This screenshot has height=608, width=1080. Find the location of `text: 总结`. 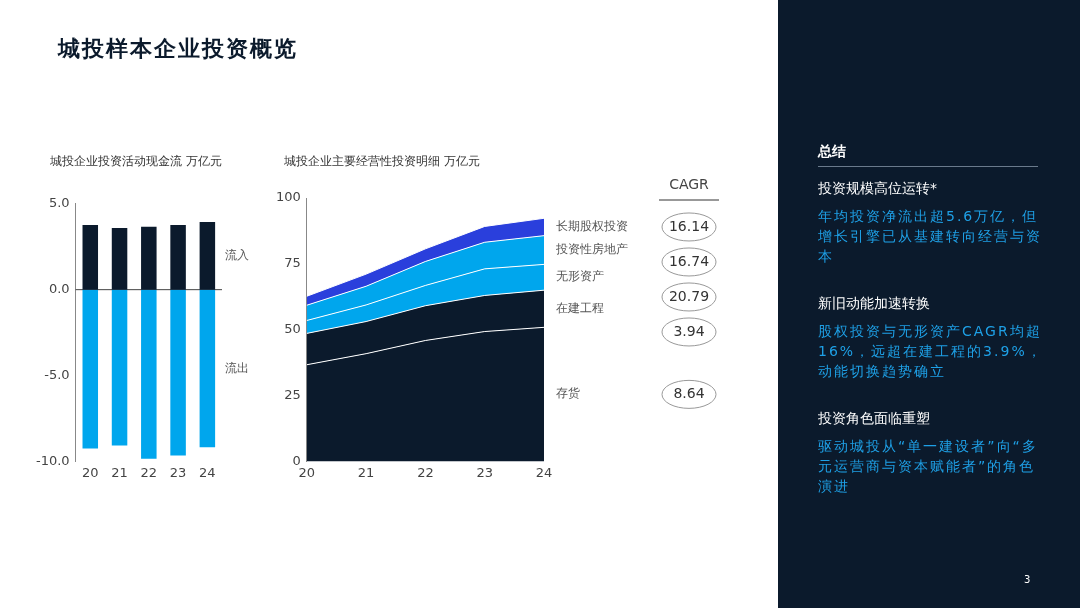

text: 总结 is located at coordinates (832, 152).